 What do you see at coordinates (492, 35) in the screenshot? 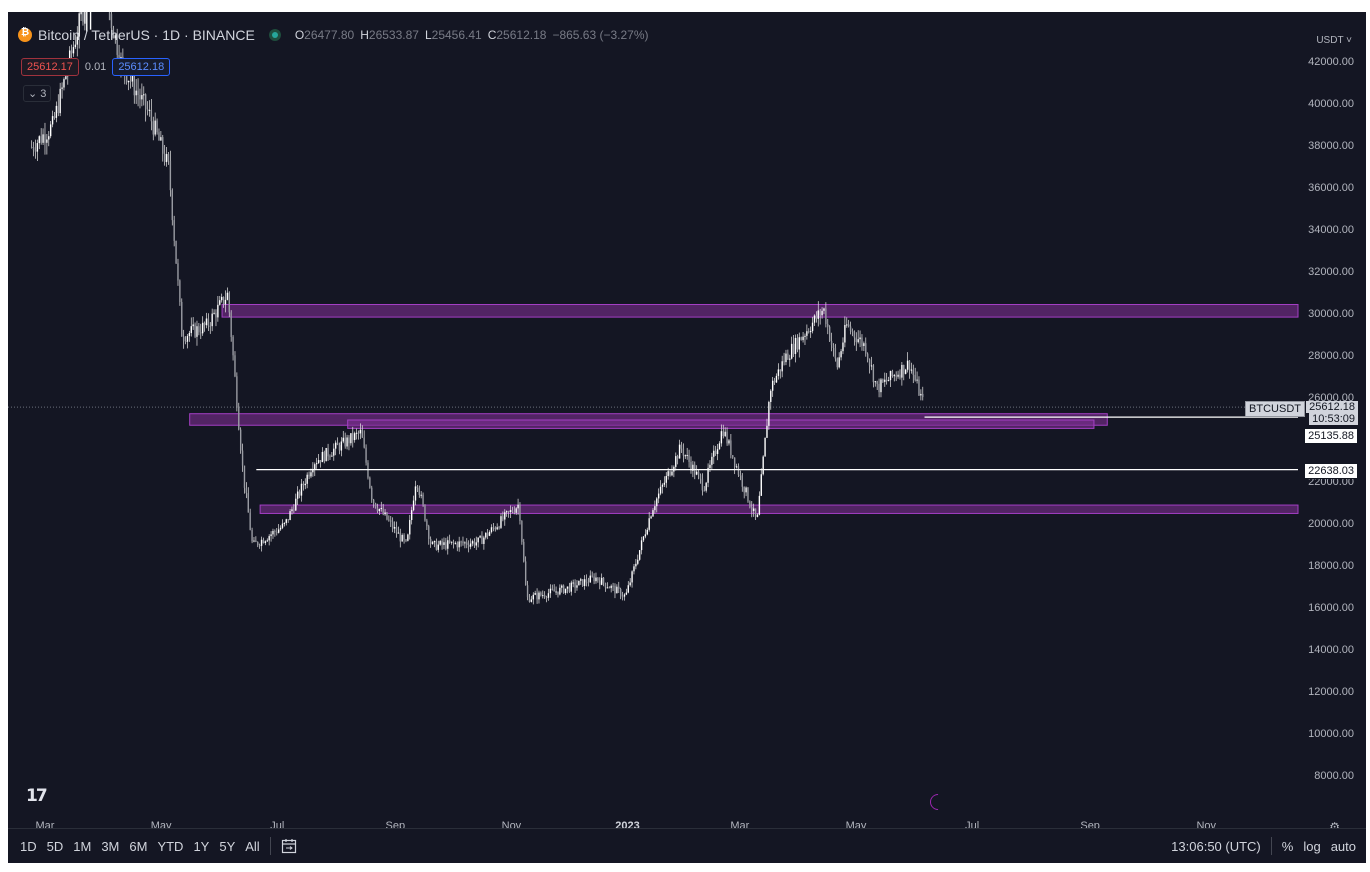
I see `close-key: C` at bounding box center [492, 35].